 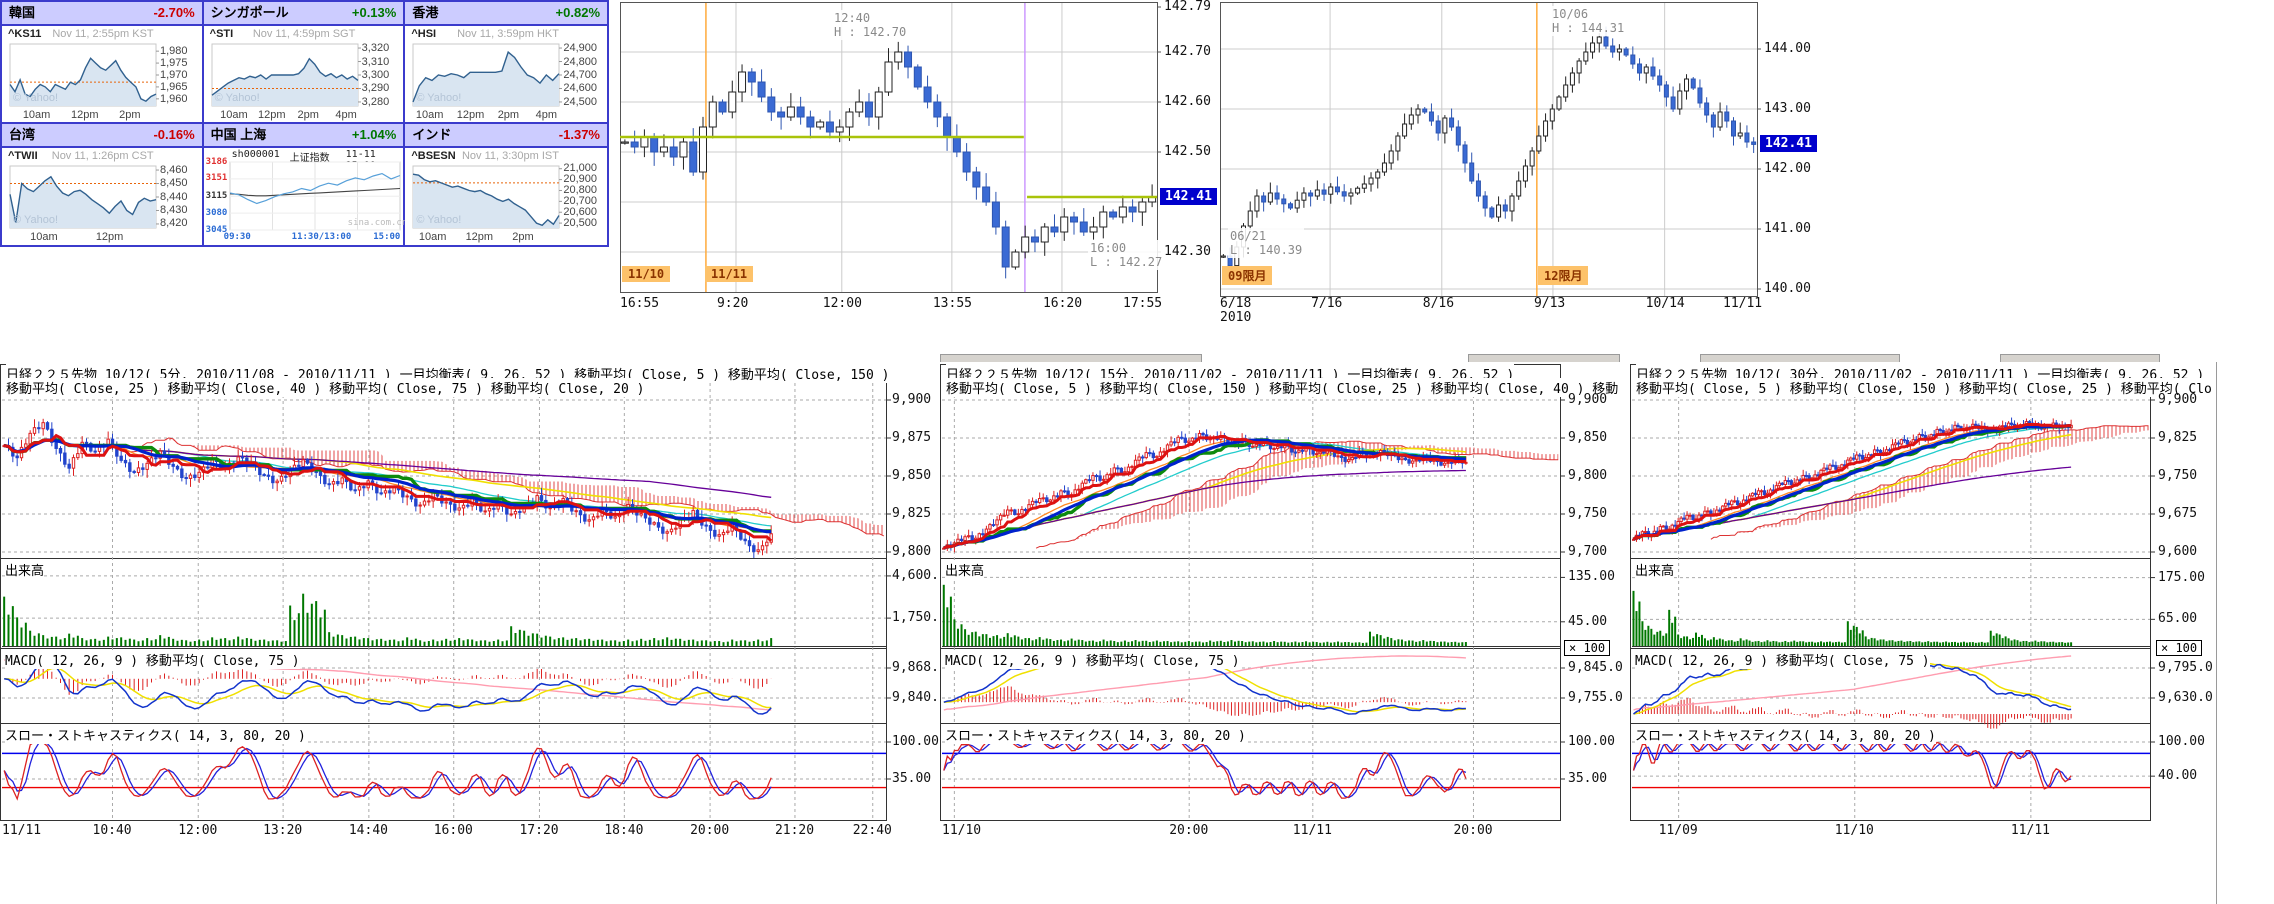 What do you see at coordinates (375, 48) in the screenshot?
I see `y-axis-tick-label: 3,320` at bounding box center [375, 48].